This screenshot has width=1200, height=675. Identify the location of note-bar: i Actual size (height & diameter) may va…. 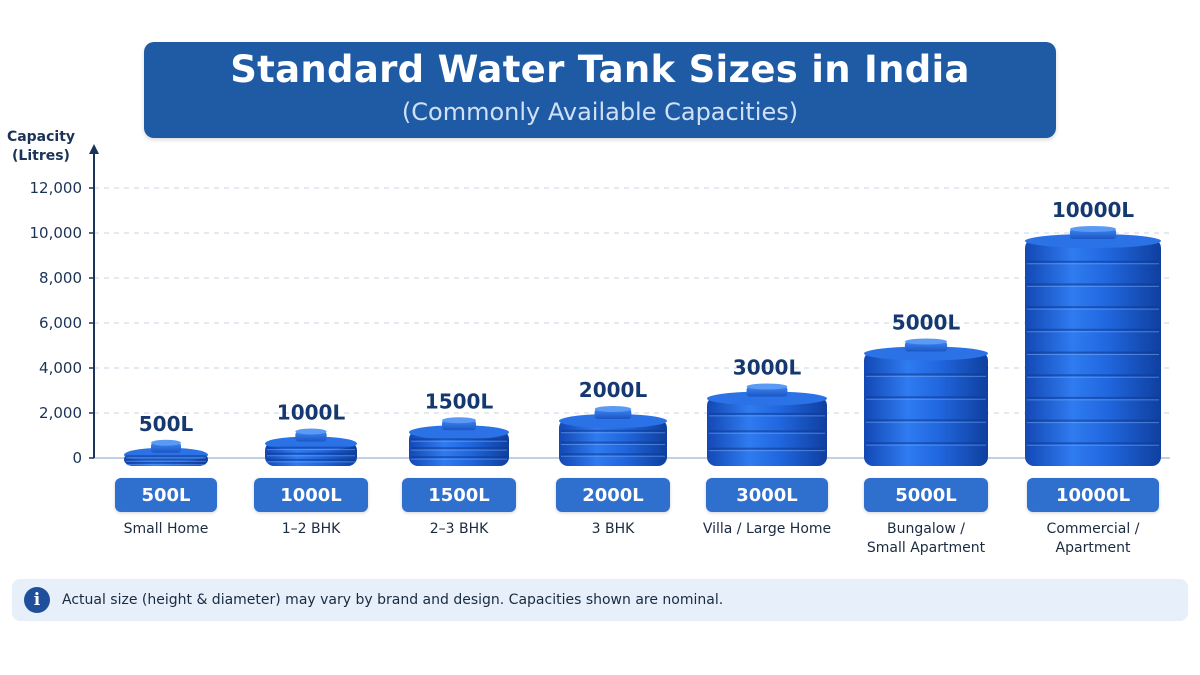
(600, 600).